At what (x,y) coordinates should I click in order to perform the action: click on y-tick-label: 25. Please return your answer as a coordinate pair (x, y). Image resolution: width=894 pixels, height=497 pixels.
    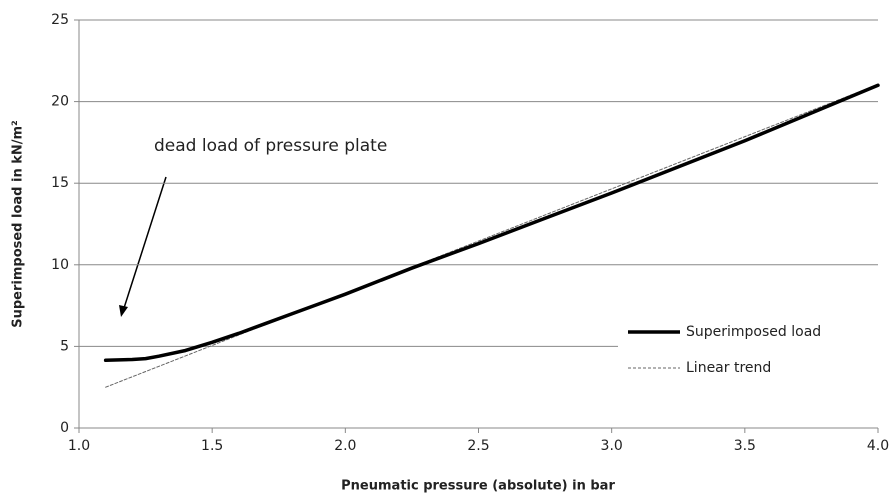
    Looking at the image, I should click on (60, 20).